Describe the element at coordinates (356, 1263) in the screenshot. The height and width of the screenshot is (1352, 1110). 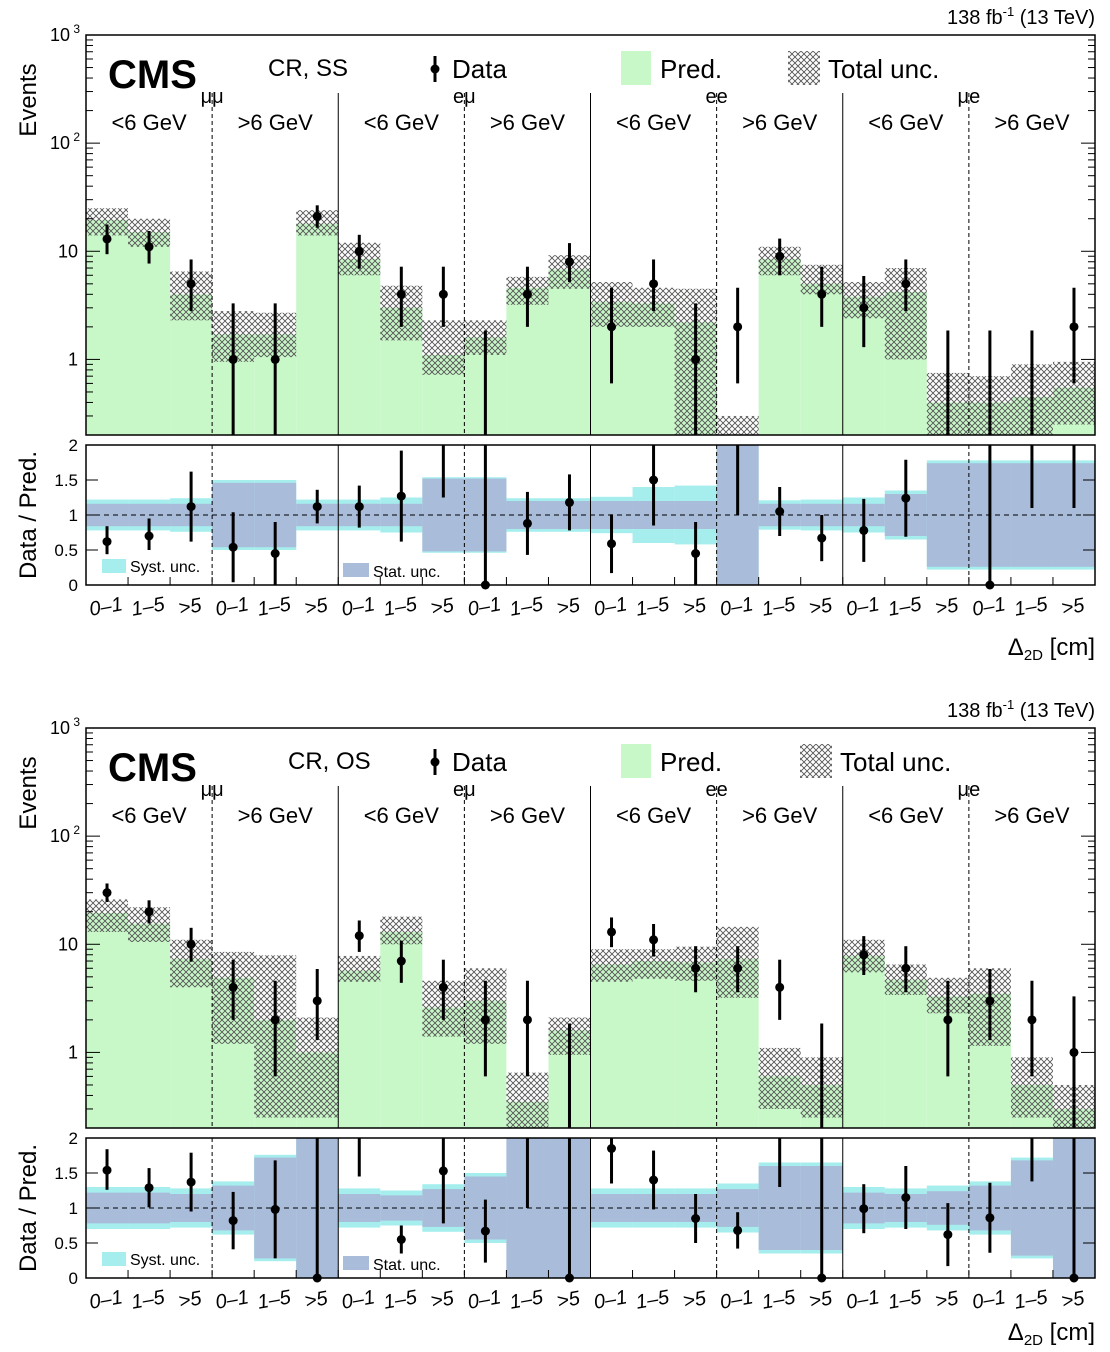
I see `legend-stat-swatch` at that location.